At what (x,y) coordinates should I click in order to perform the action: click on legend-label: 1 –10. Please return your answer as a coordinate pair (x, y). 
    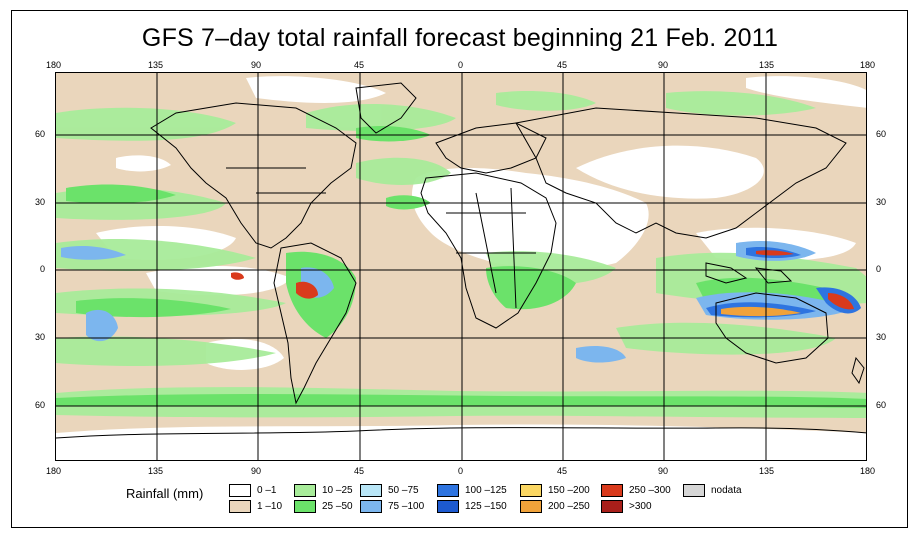
    Looking at the image, I should click on (270, 506).